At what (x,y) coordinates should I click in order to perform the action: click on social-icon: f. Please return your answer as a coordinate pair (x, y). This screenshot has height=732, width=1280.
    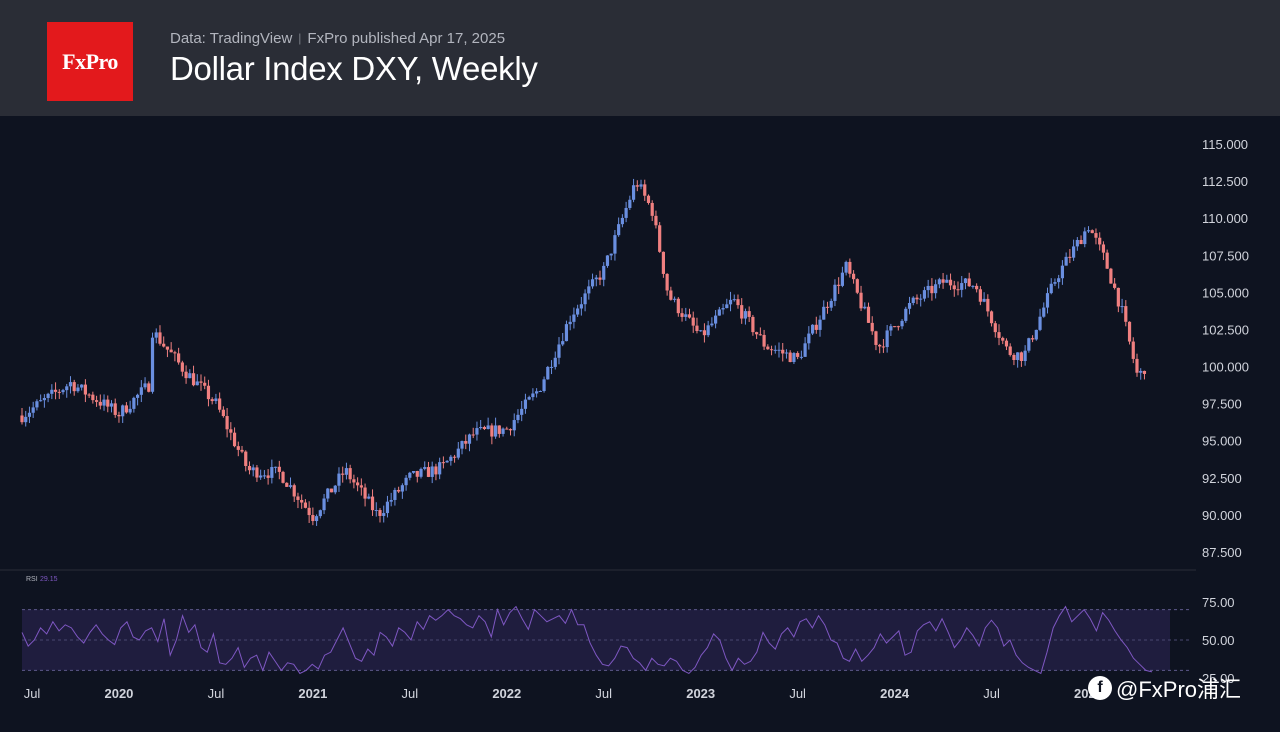
    Looking at the image, I should click on (1100, 688).